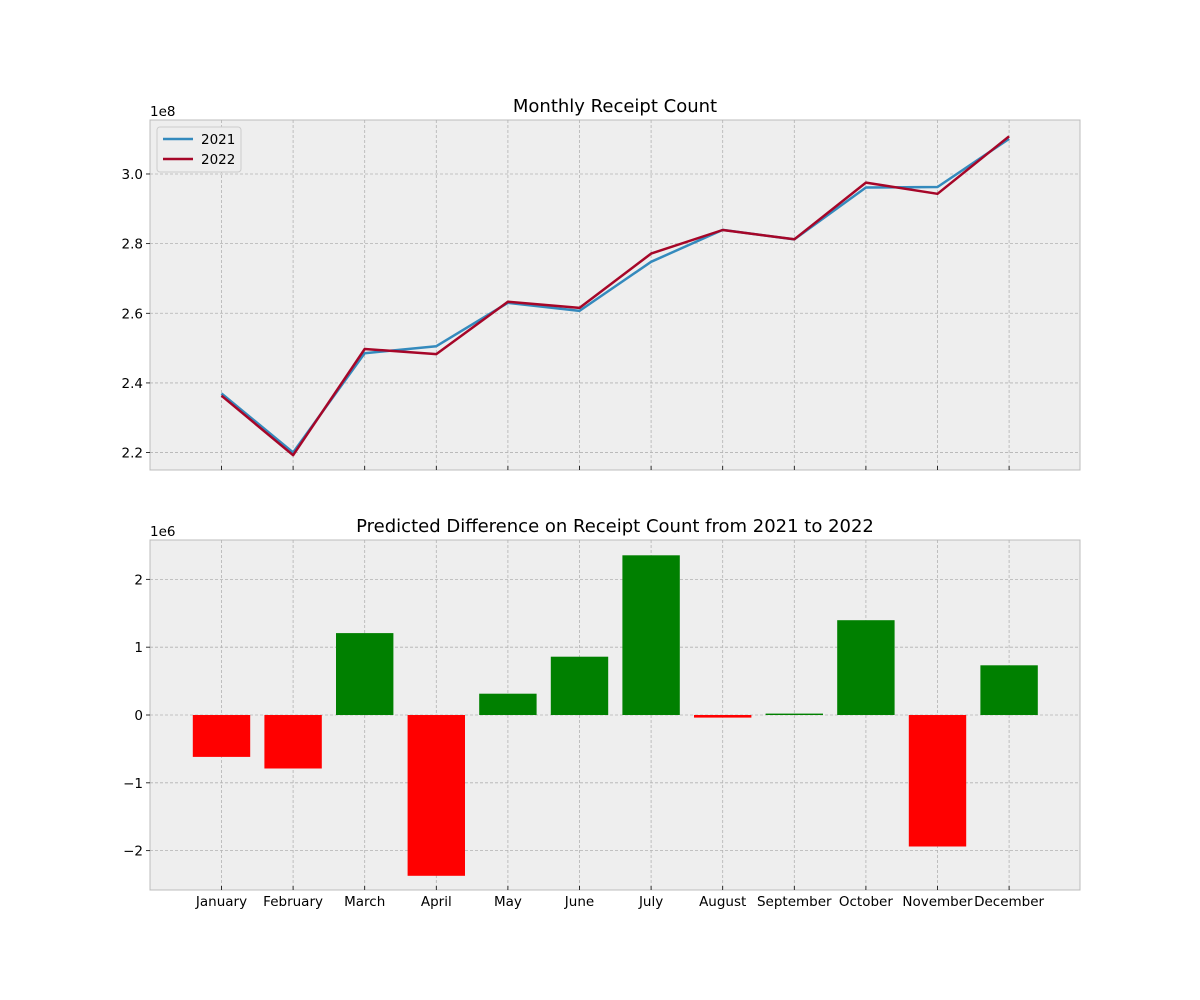  What do you see at coordinates (132, 314) in the screenshot?
I see `y-tick-label: 2.6` at bounding box center [132, 314].